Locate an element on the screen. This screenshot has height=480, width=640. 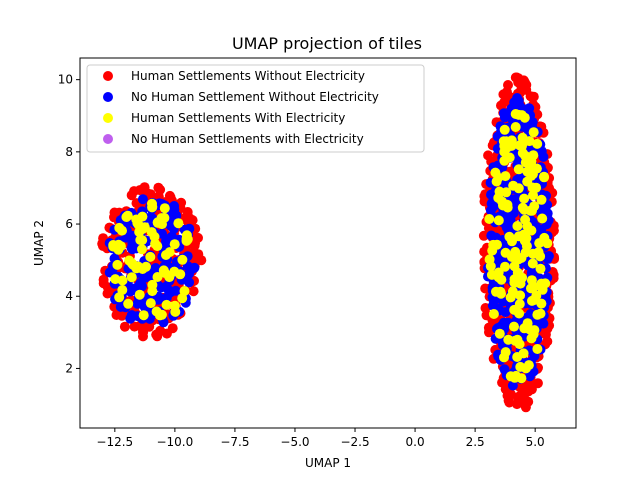
x-tick-label: −5.0 is located at coordinates (294, 442).